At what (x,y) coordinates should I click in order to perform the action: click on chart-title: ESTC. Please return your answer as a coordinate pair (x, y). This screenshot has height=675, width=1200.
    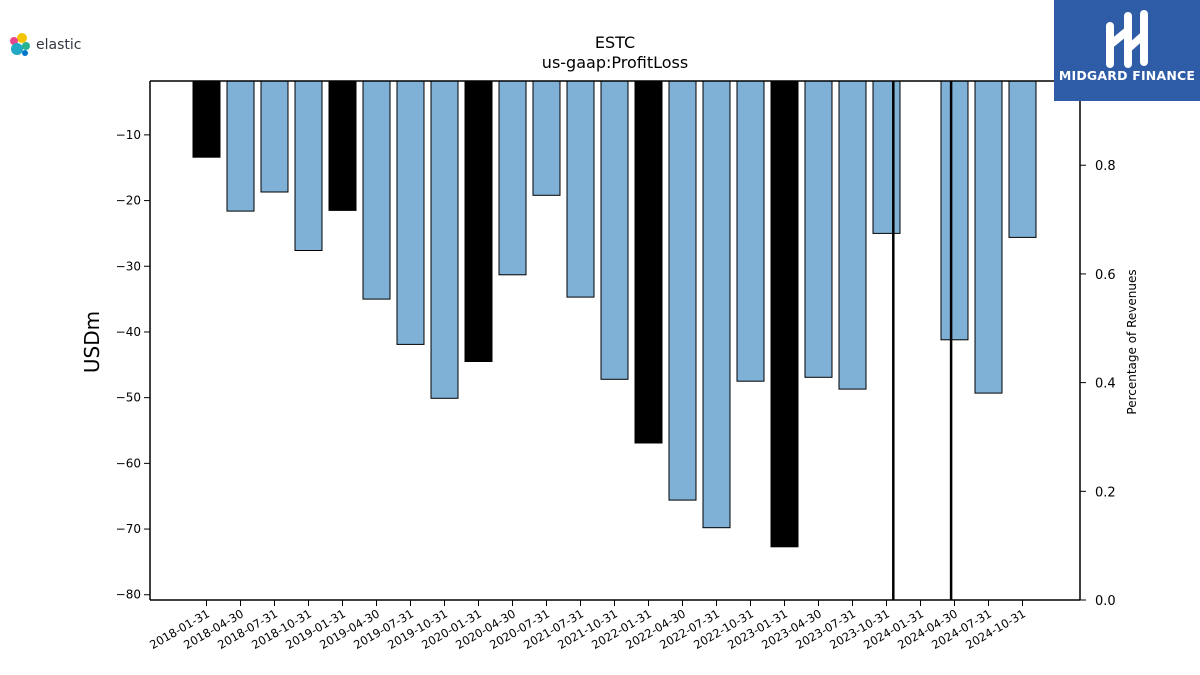
    Looking at the image, I should click on (615, 42).